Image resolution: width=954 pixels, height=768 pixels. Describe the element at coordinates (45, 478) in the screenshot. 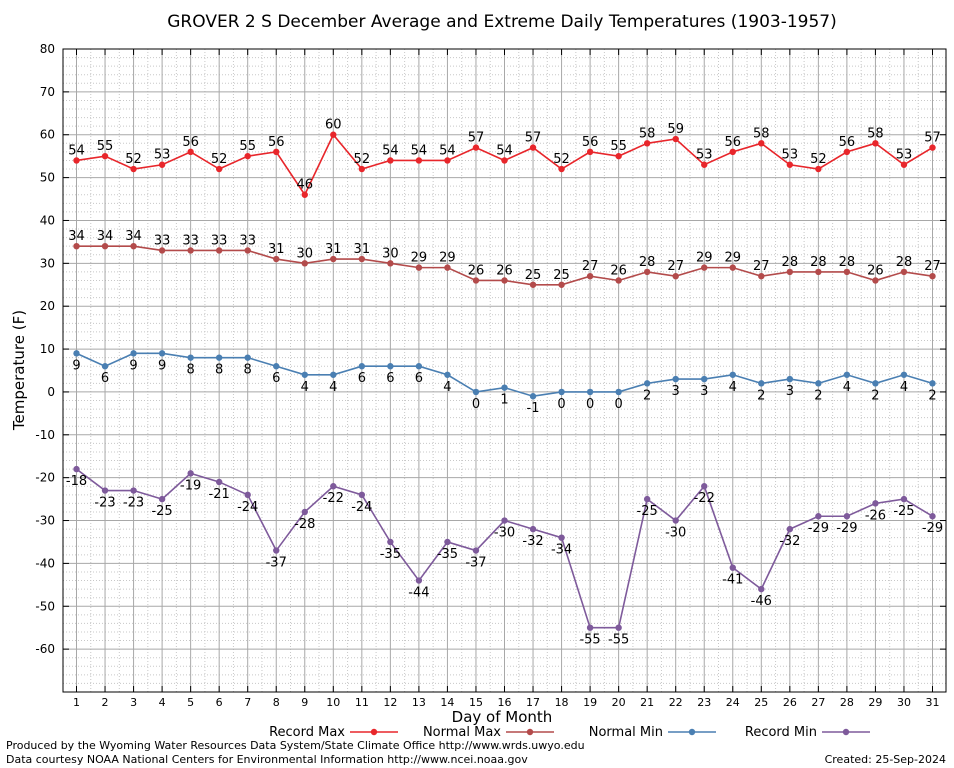

I see `y-tick-label: -20` at that location.